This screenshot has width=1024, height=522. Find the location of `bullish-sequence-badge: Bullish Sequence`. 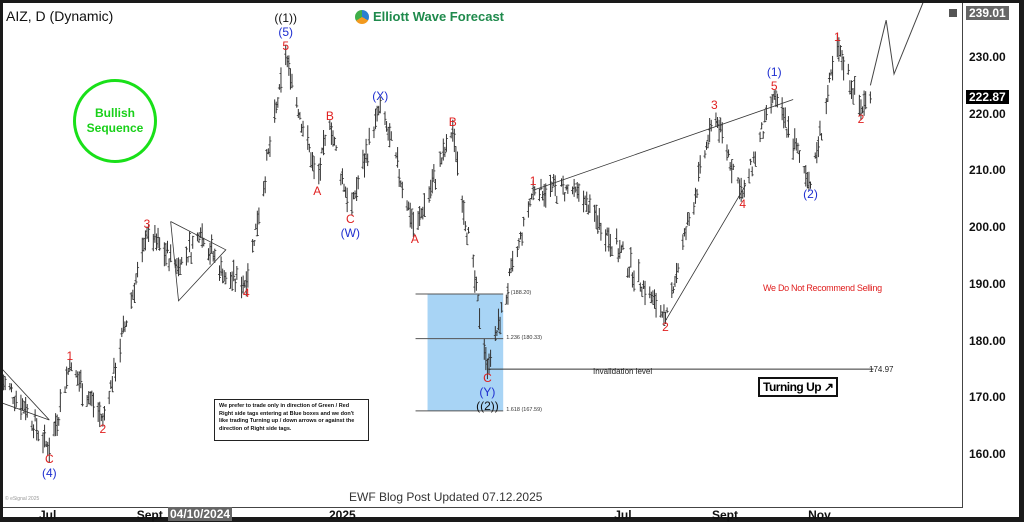

bullish-sequence-badge: Bullish Sequence is located at coordinates (115, 121).